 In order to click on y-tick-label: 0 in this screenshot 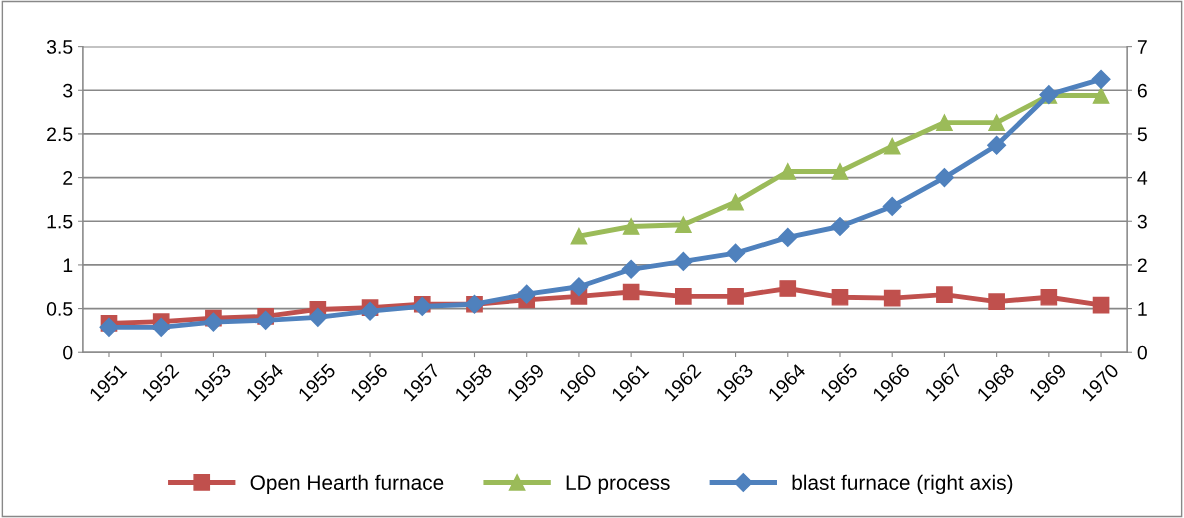, I will do `click(68, 352)`.